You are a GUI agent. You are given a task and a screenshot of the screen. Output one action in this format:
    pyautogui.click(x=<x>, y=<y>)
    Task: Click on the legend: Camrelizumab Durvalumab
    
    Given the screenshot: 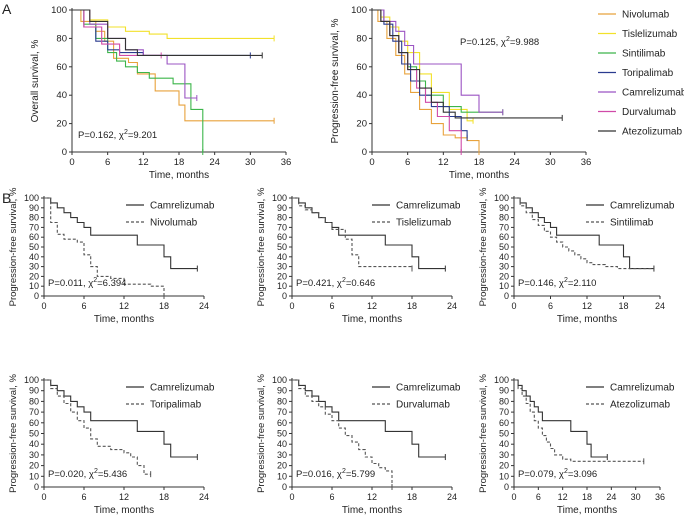 What is the action you would take?
    pyautogui.click(x=416, y=397)
    